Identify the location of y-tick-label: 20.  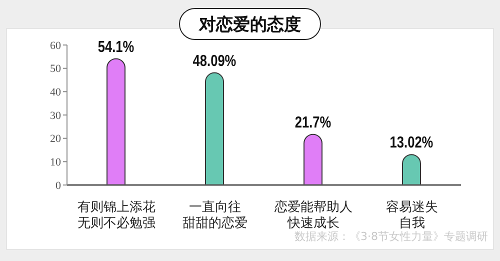
(56, 139).